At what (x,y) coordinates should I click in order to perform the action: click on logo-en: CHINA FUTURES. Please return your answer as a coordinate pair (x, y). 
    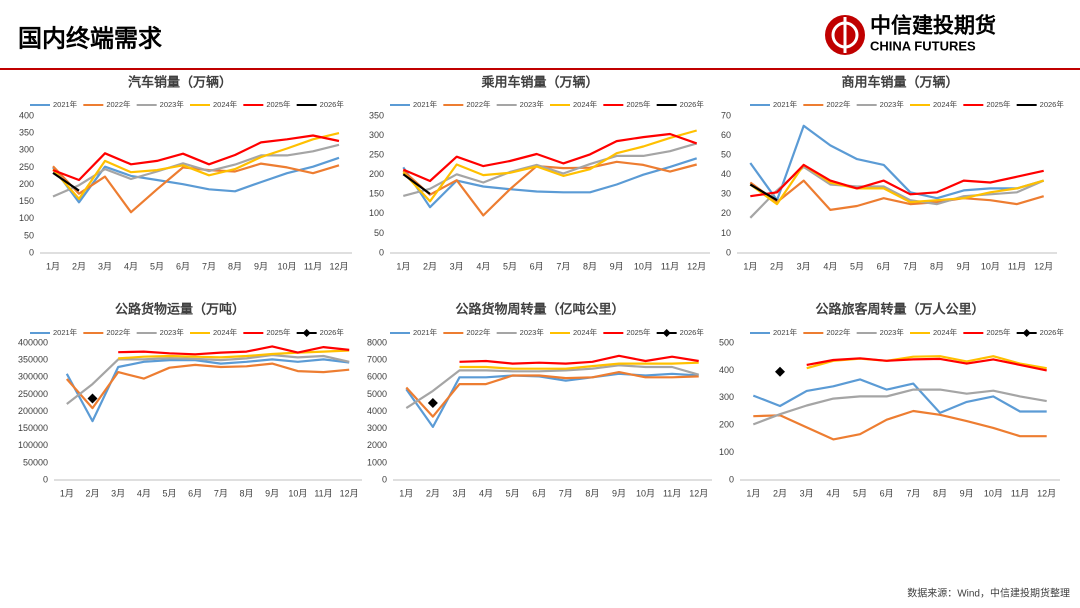
    Looking at the image, I should click on (923, 45).